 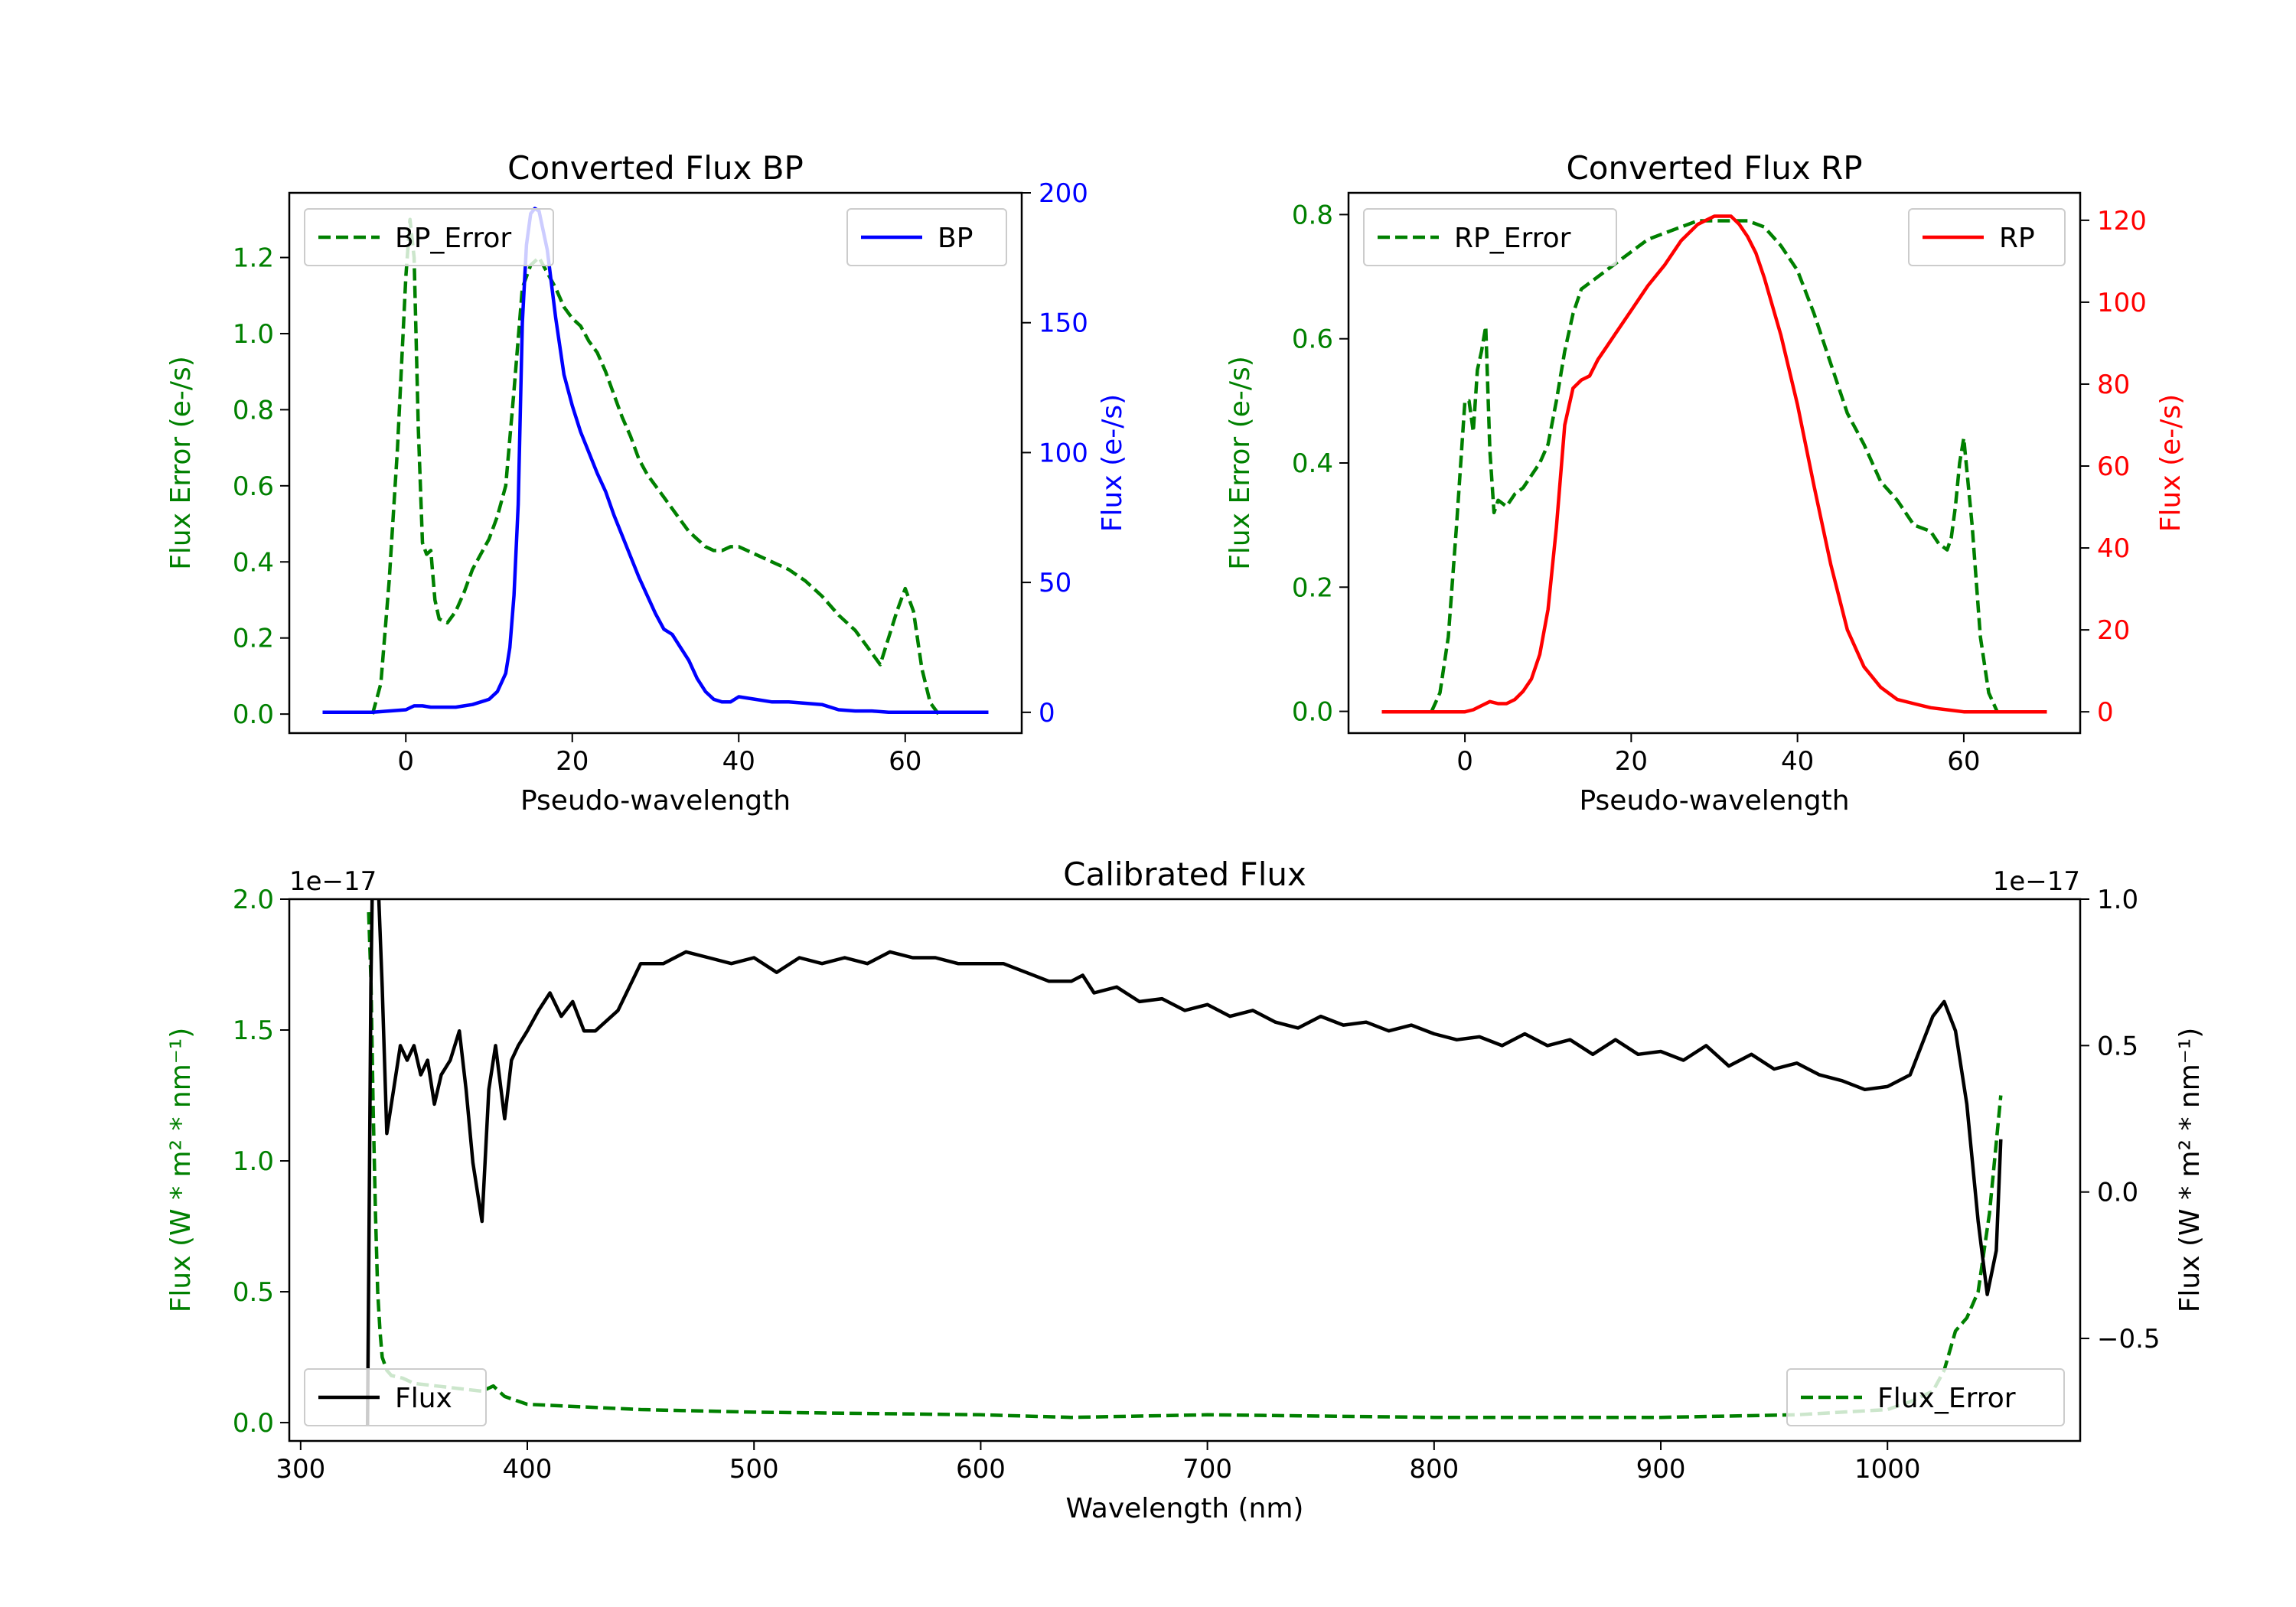 I want to click on y-right-tick-label: 50, so click(x=1055, y=583).